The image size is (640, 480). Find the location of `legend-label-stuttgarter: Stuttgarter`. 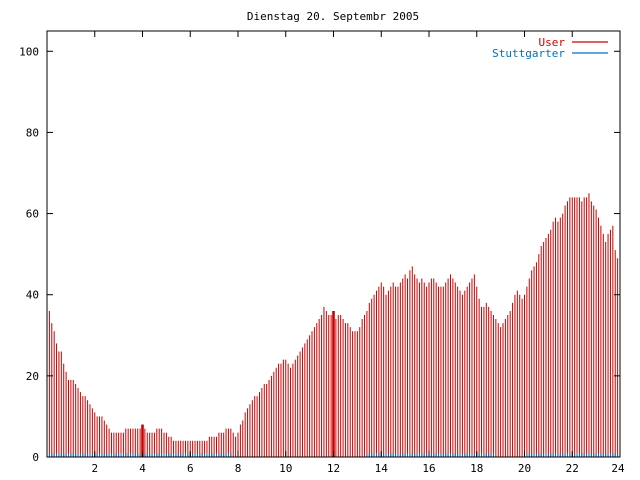

legend-label-stuttgarter: Stuttgarter is located at coordinates (528, 53).